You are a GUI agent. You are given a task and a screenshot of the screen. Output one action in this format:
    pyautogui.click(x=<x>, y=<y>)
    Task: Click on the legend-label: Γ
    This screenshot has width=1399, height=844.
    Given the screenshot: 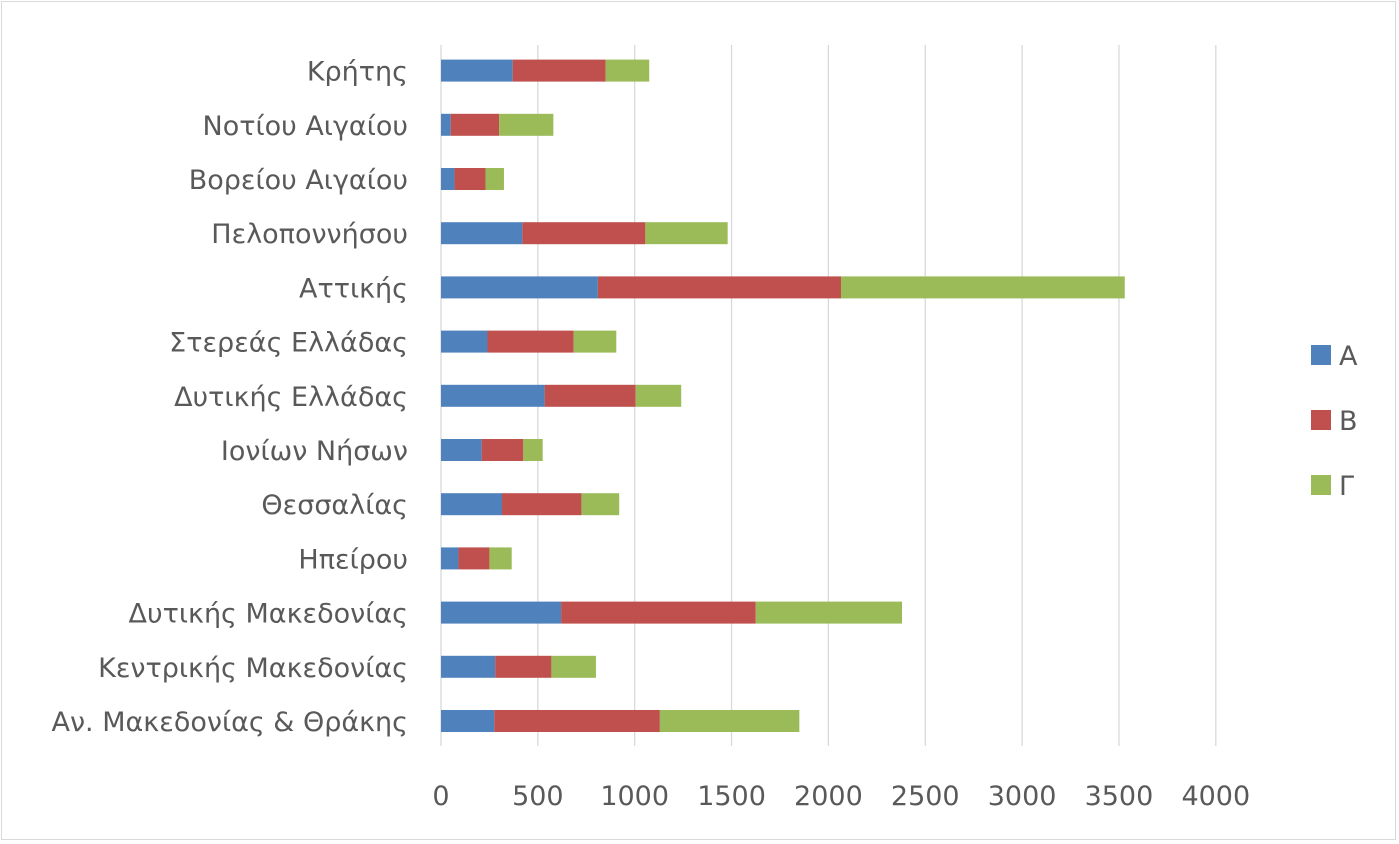 What is the action you would take?
    pyautogui.click(x=1346, y=486)
    